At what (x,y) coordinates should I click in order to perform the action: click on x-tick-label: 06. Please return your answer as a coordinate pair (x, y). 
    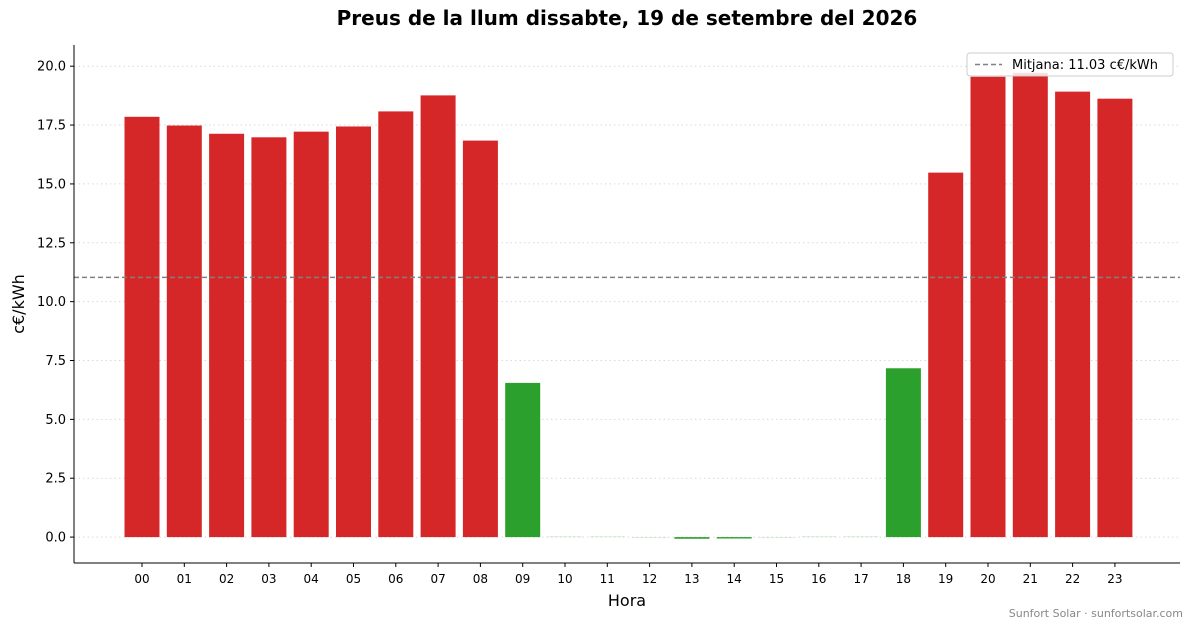
    Looking at the image, I should click on (395, 579).